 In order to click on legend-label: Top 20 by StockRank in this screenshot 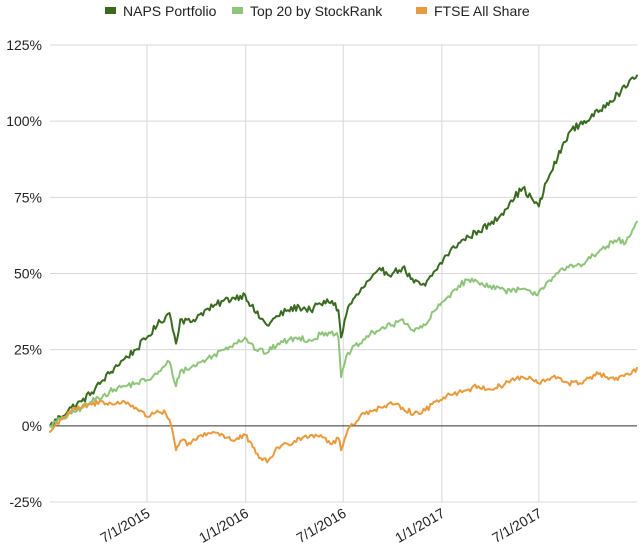, I will do `click(316, 11)`.